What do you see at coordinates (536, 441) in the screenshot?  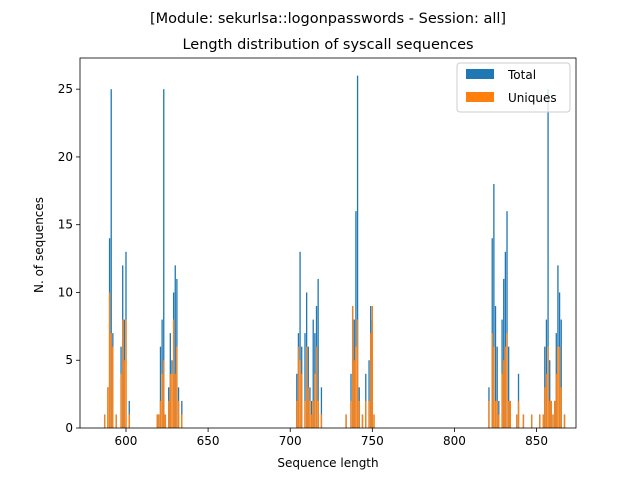 I see `x-tick-label: 850` at bounding box center [536, 441].